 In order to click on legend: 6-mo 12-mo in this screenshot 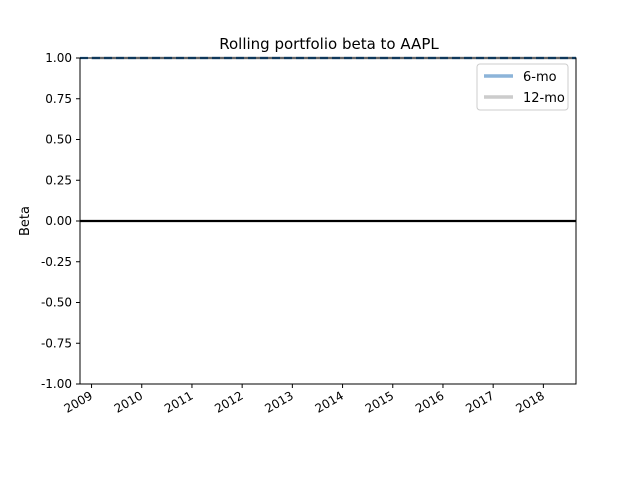, I will do `click(522, 87)`.